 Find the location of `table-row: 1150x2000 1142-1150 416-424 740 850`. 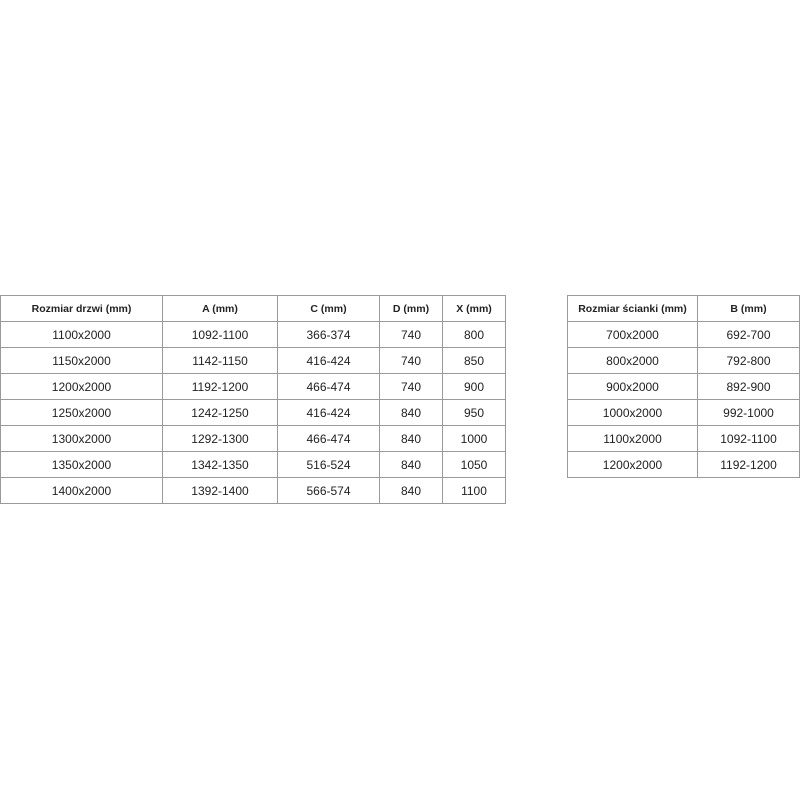

table-row: 1150x2000 1142-1150 416-424 740 850 is located at coordinates (253, 360).